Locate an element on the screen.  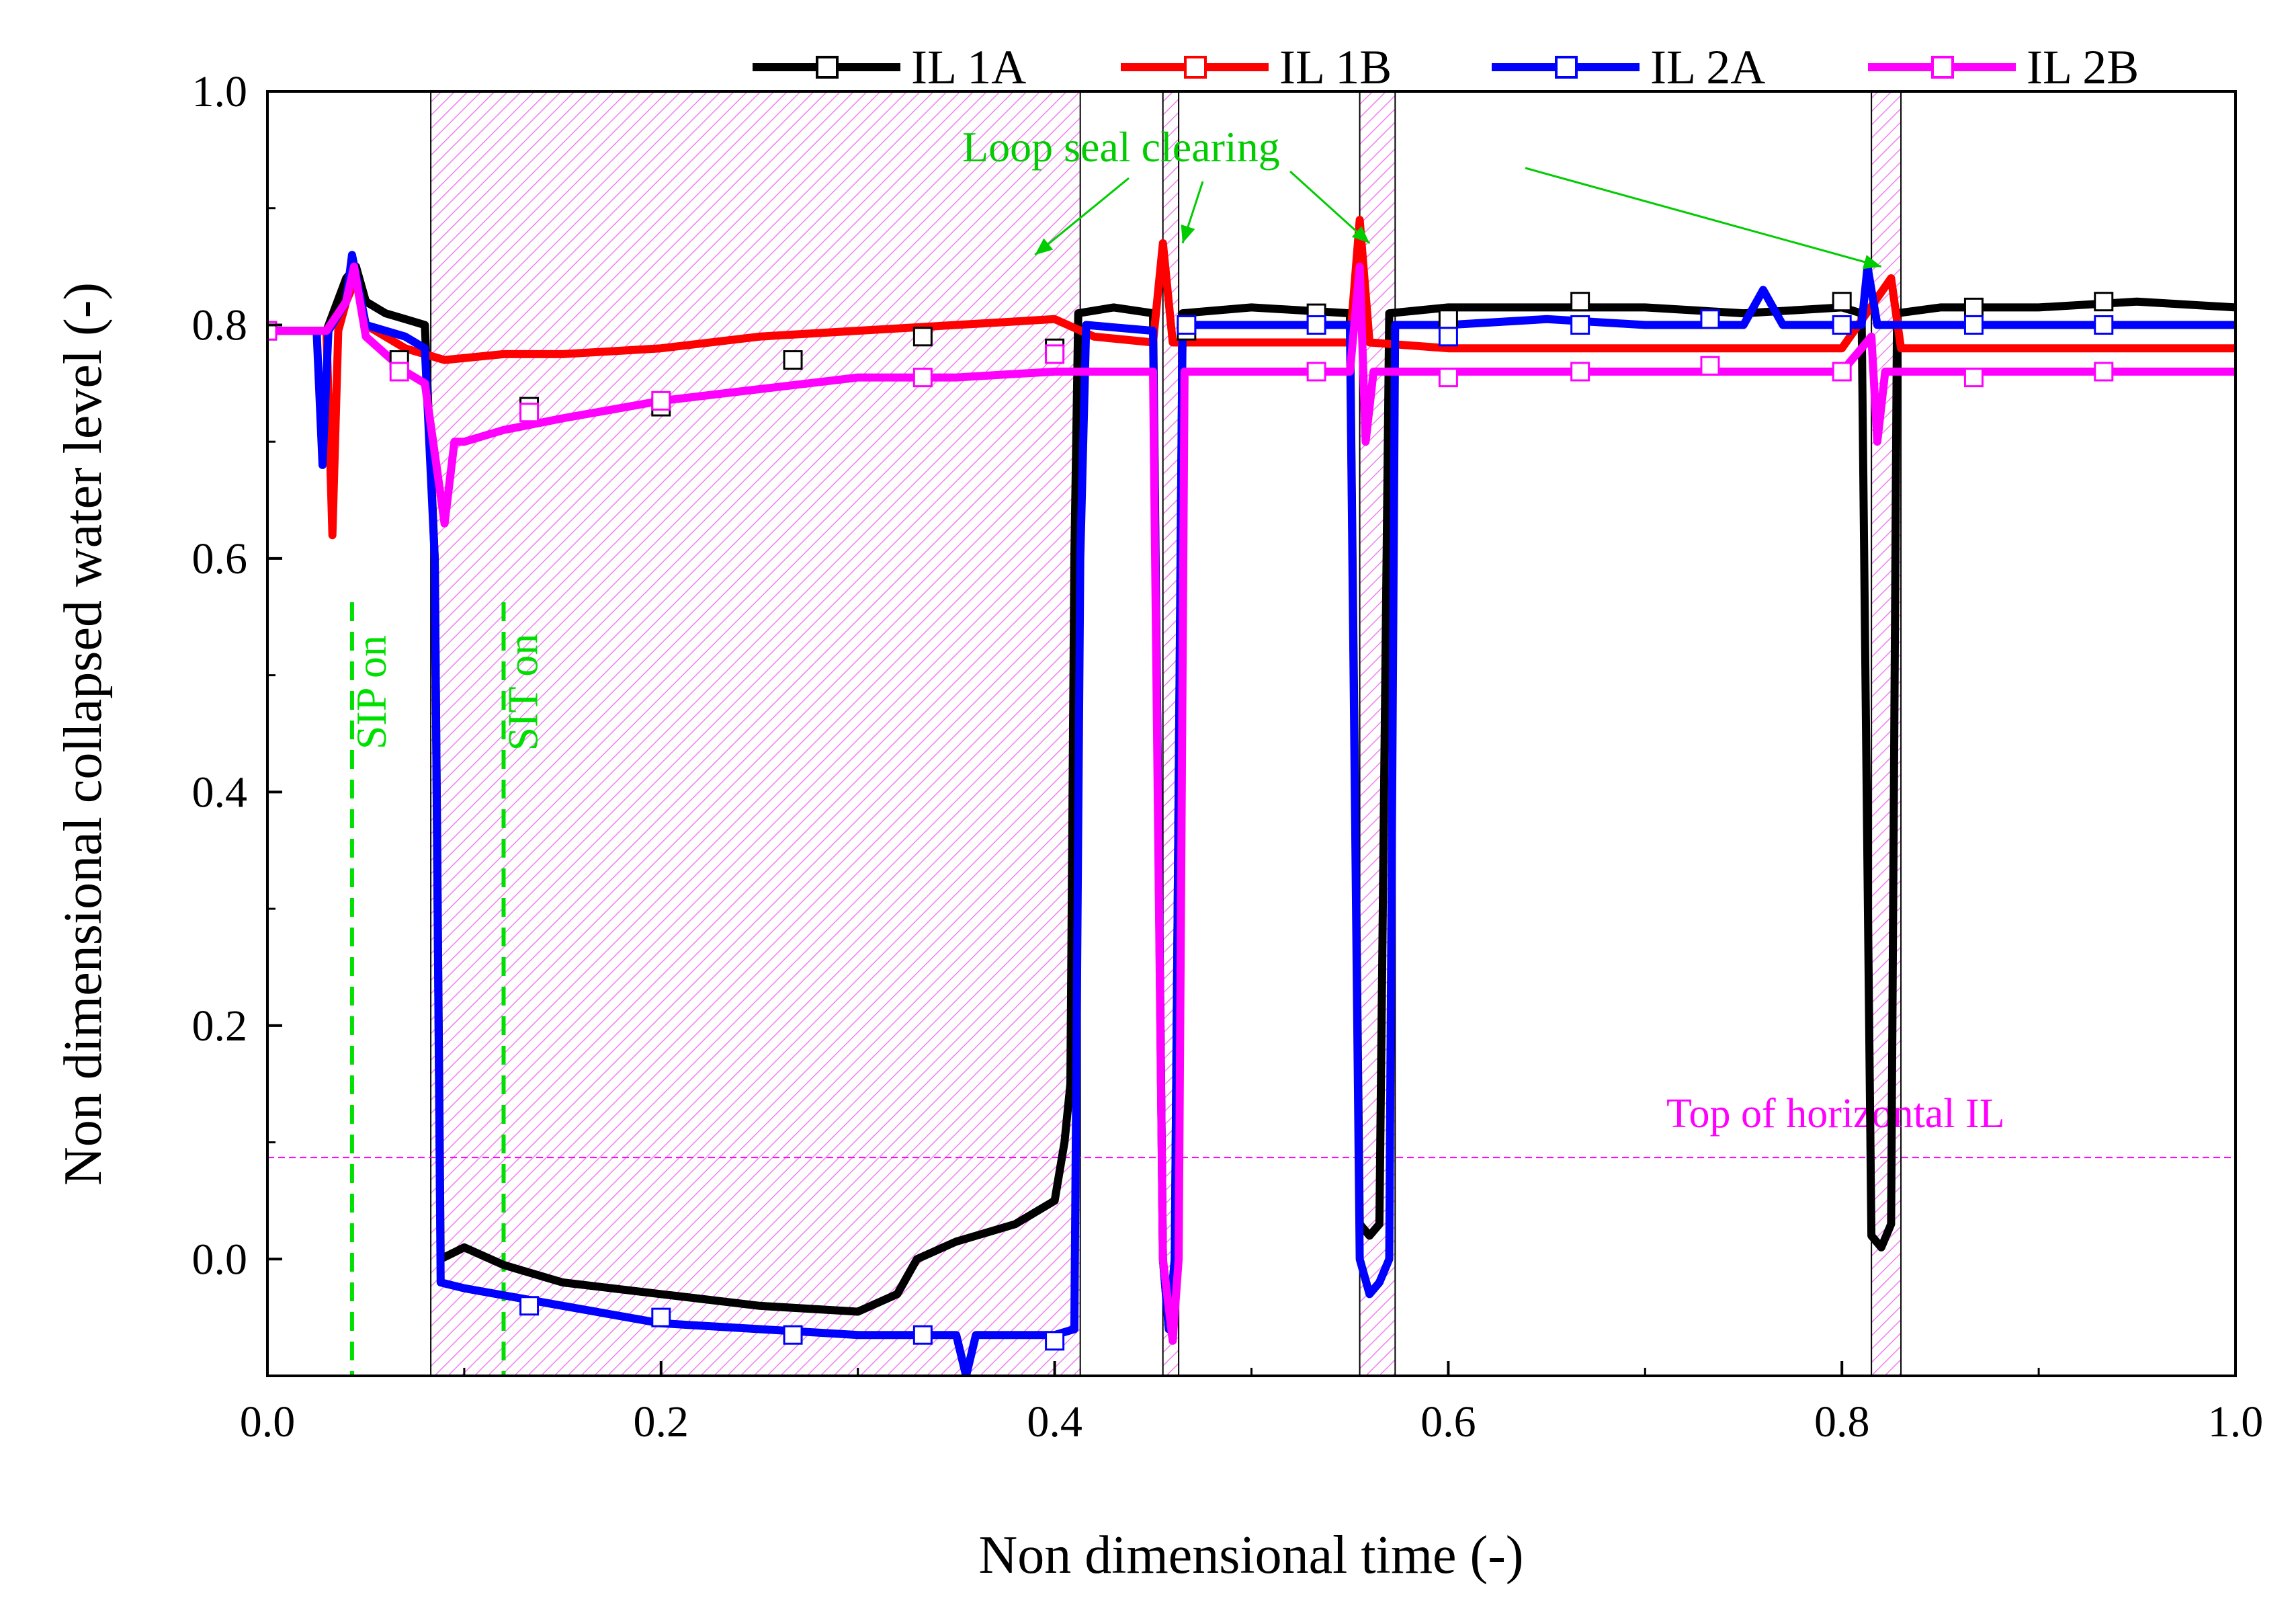
vline-label-1: SIT on is located at coordinates (523, 692).